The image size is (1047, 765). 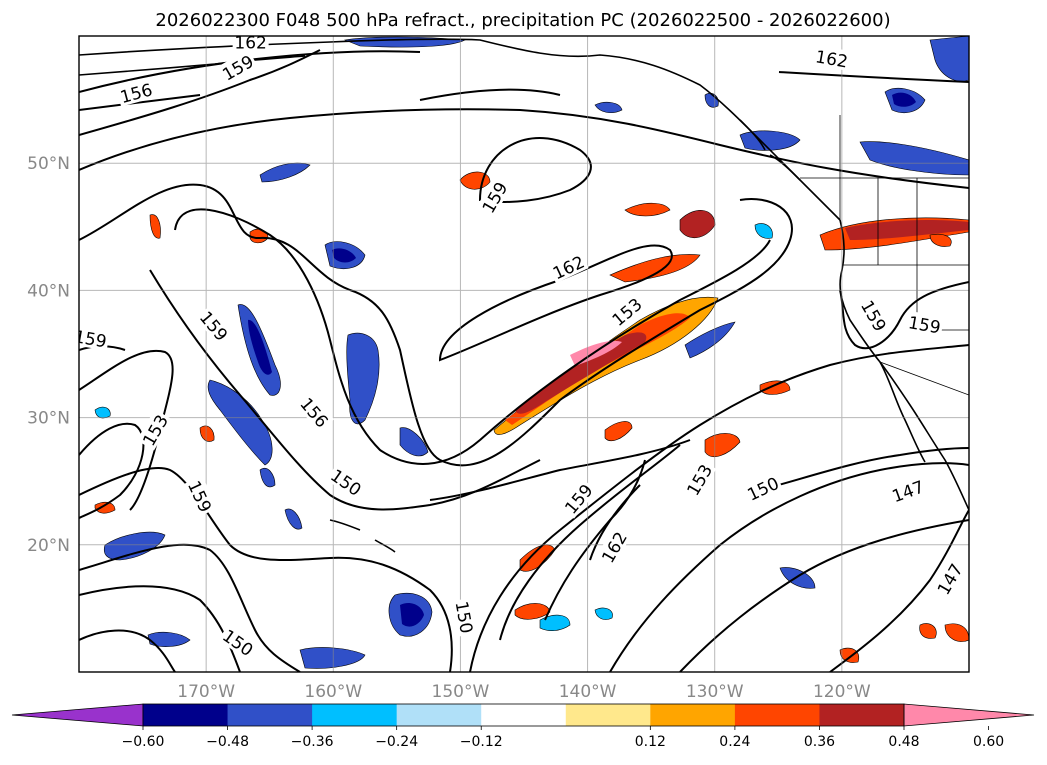 I want to click on contour-label: 159, so click(x=92, y=338).